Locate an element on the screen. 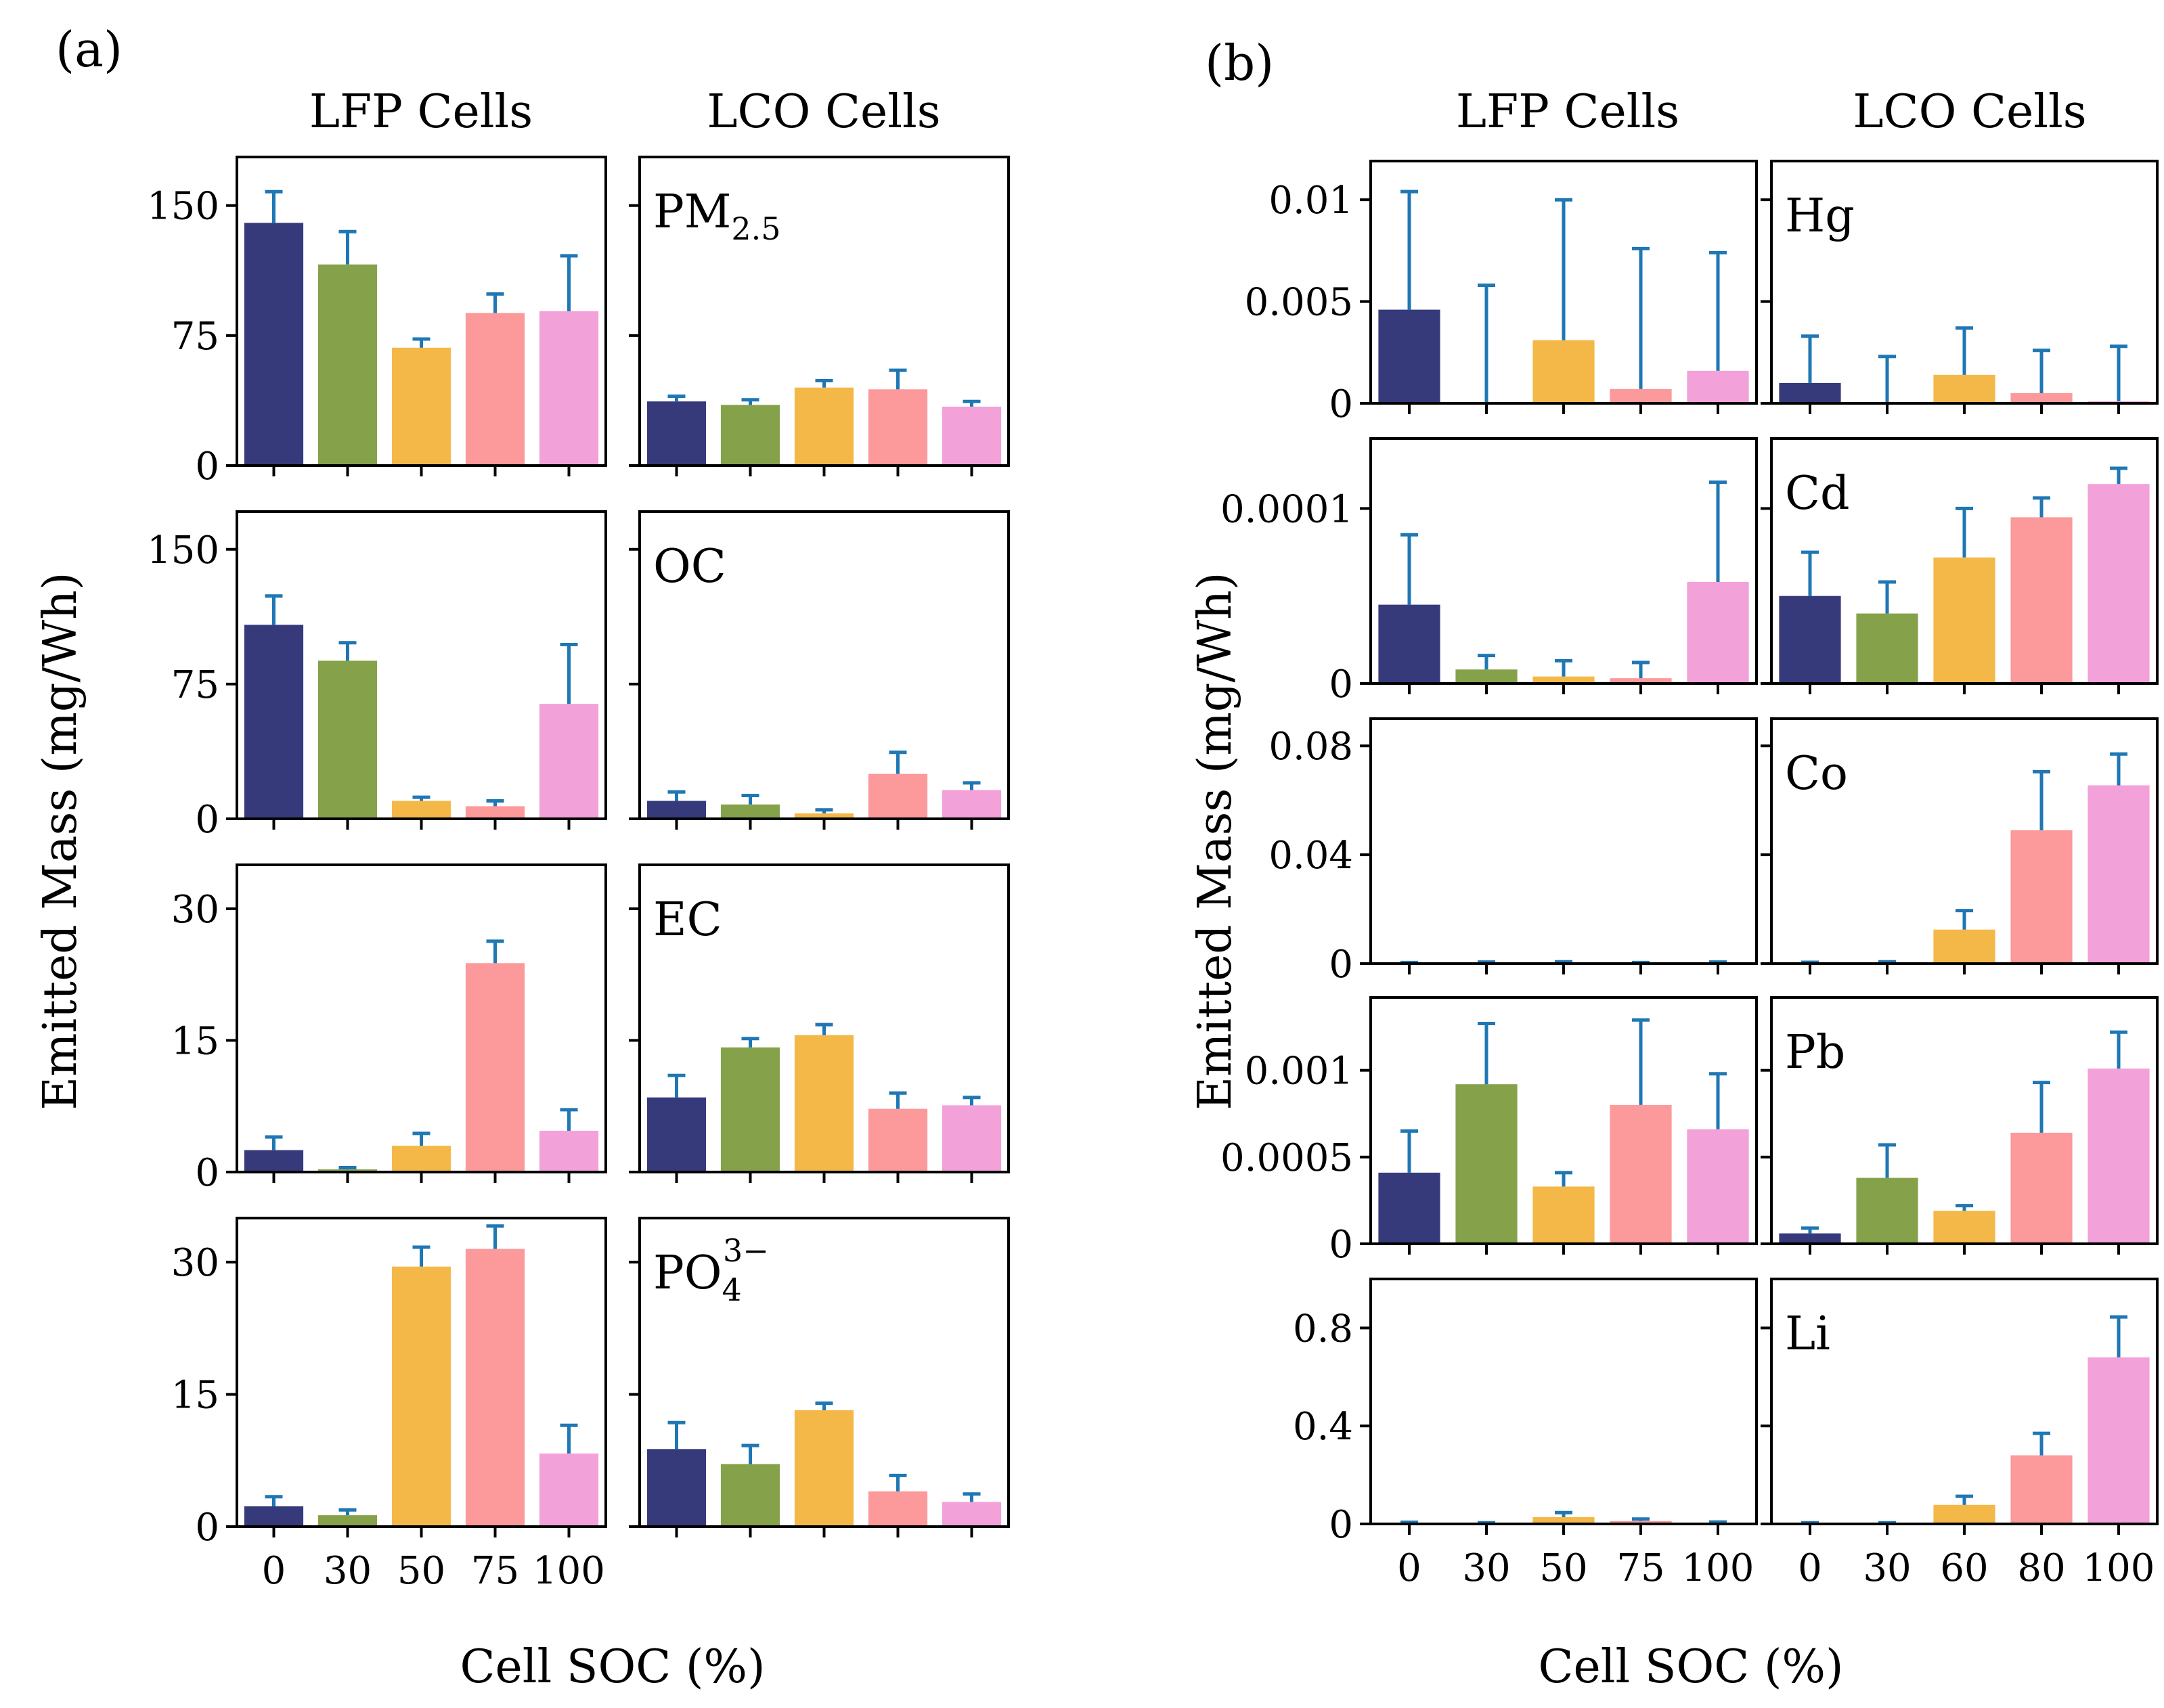 The height and width of the screenshot is (1708, 2164). subplot-a-r2-c1: EC is located at coordinates (820, 1023).